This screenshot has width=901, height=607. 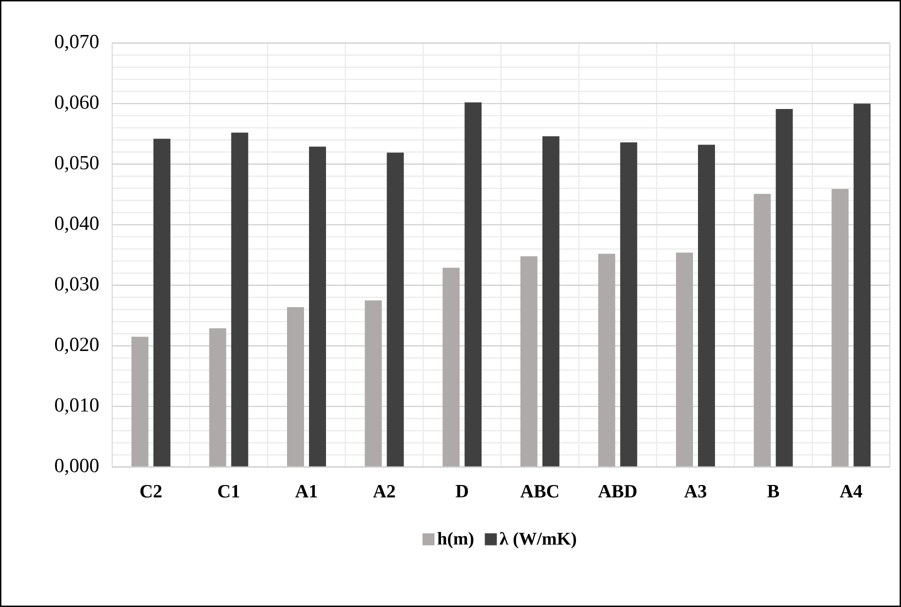 I want to click on legend-label: h(m), so click(x=456, y=540).